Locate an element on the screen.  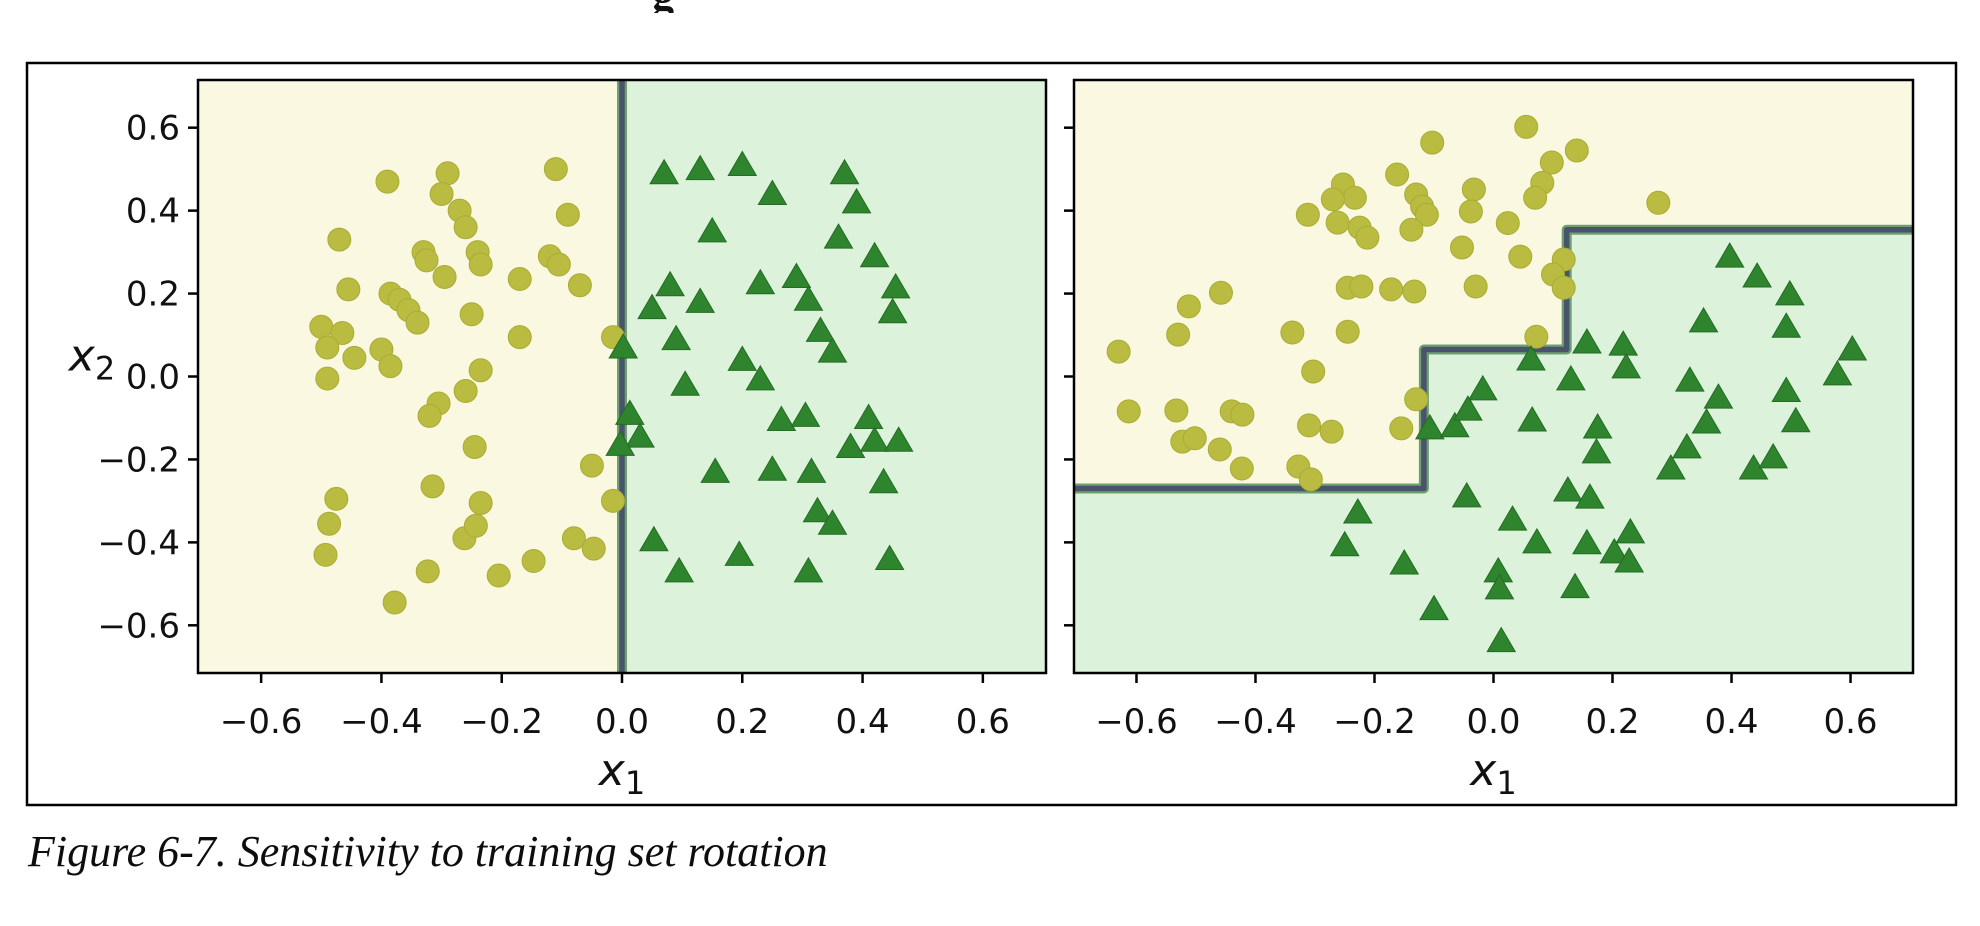
x-tick-label: −0.6 is located at coordinates (261, 722).